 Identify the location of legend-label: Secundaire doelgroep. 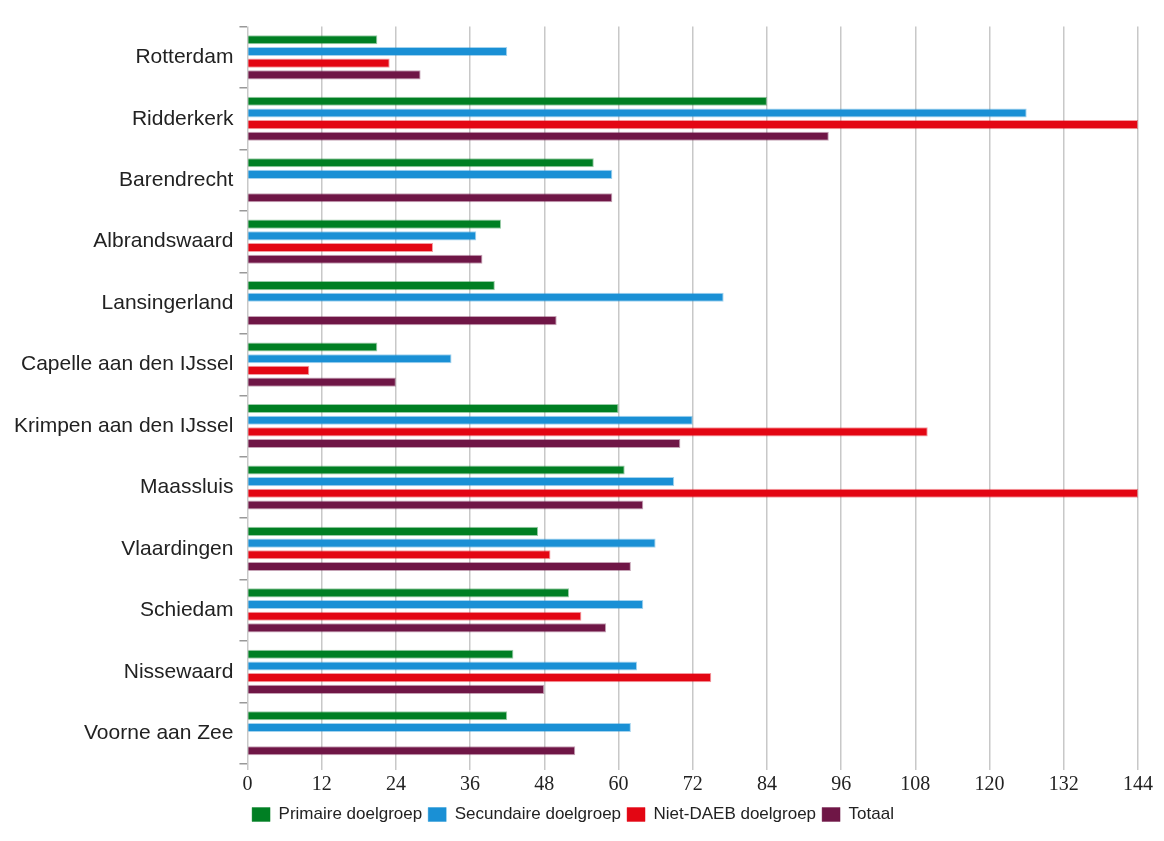
(538, 814).